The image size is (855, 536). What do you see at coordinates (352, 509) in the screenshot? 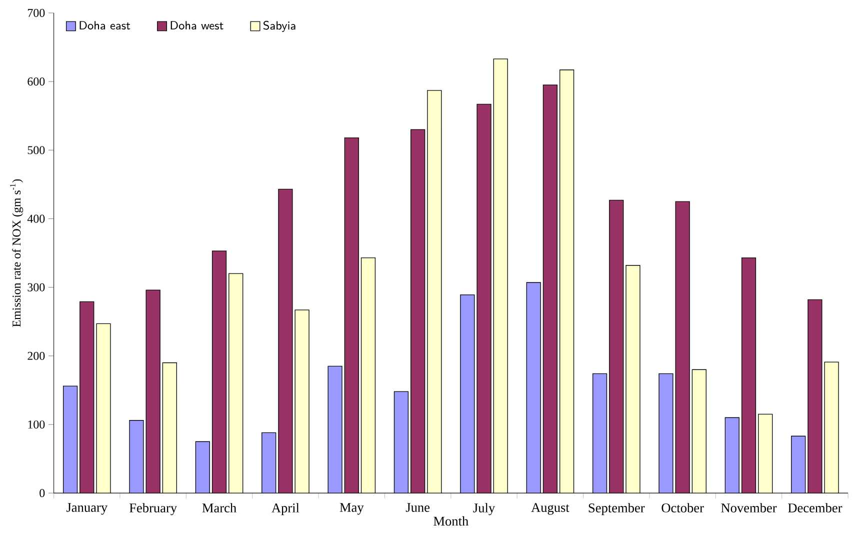
I see `x-tick-label: May` at bounding box center [352, 509].